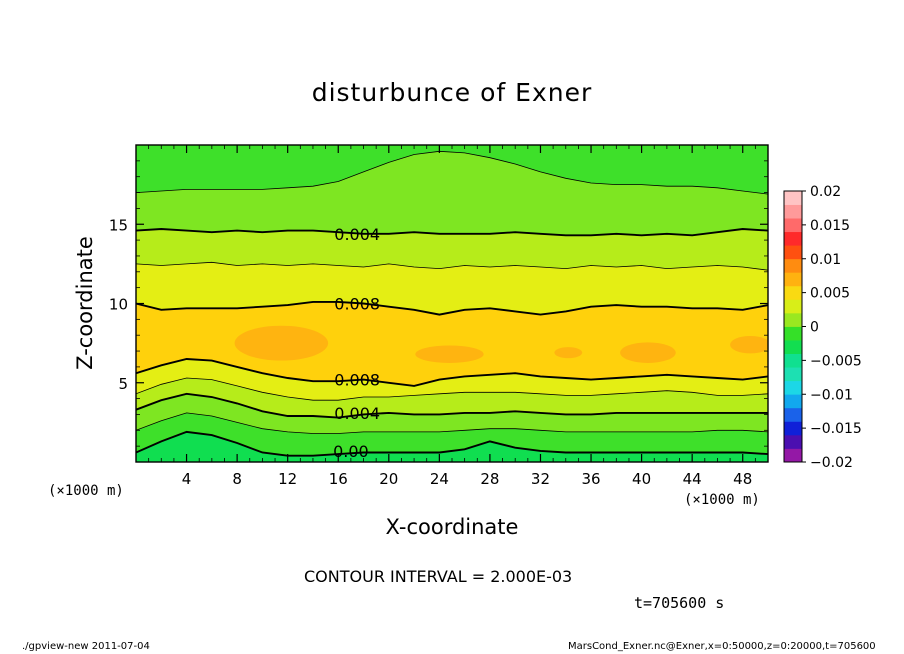 This screenshot has width=904, height=654. Describe the element at coordinates (388, 479) in the screenshot. I see `x-tick-label-5: 20` at that location.